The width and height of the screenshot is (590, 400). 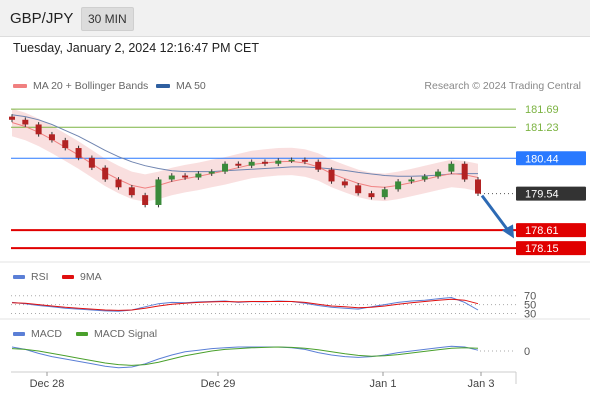 I want to click on rsi-ma9-line, so click(x=245, y=304).